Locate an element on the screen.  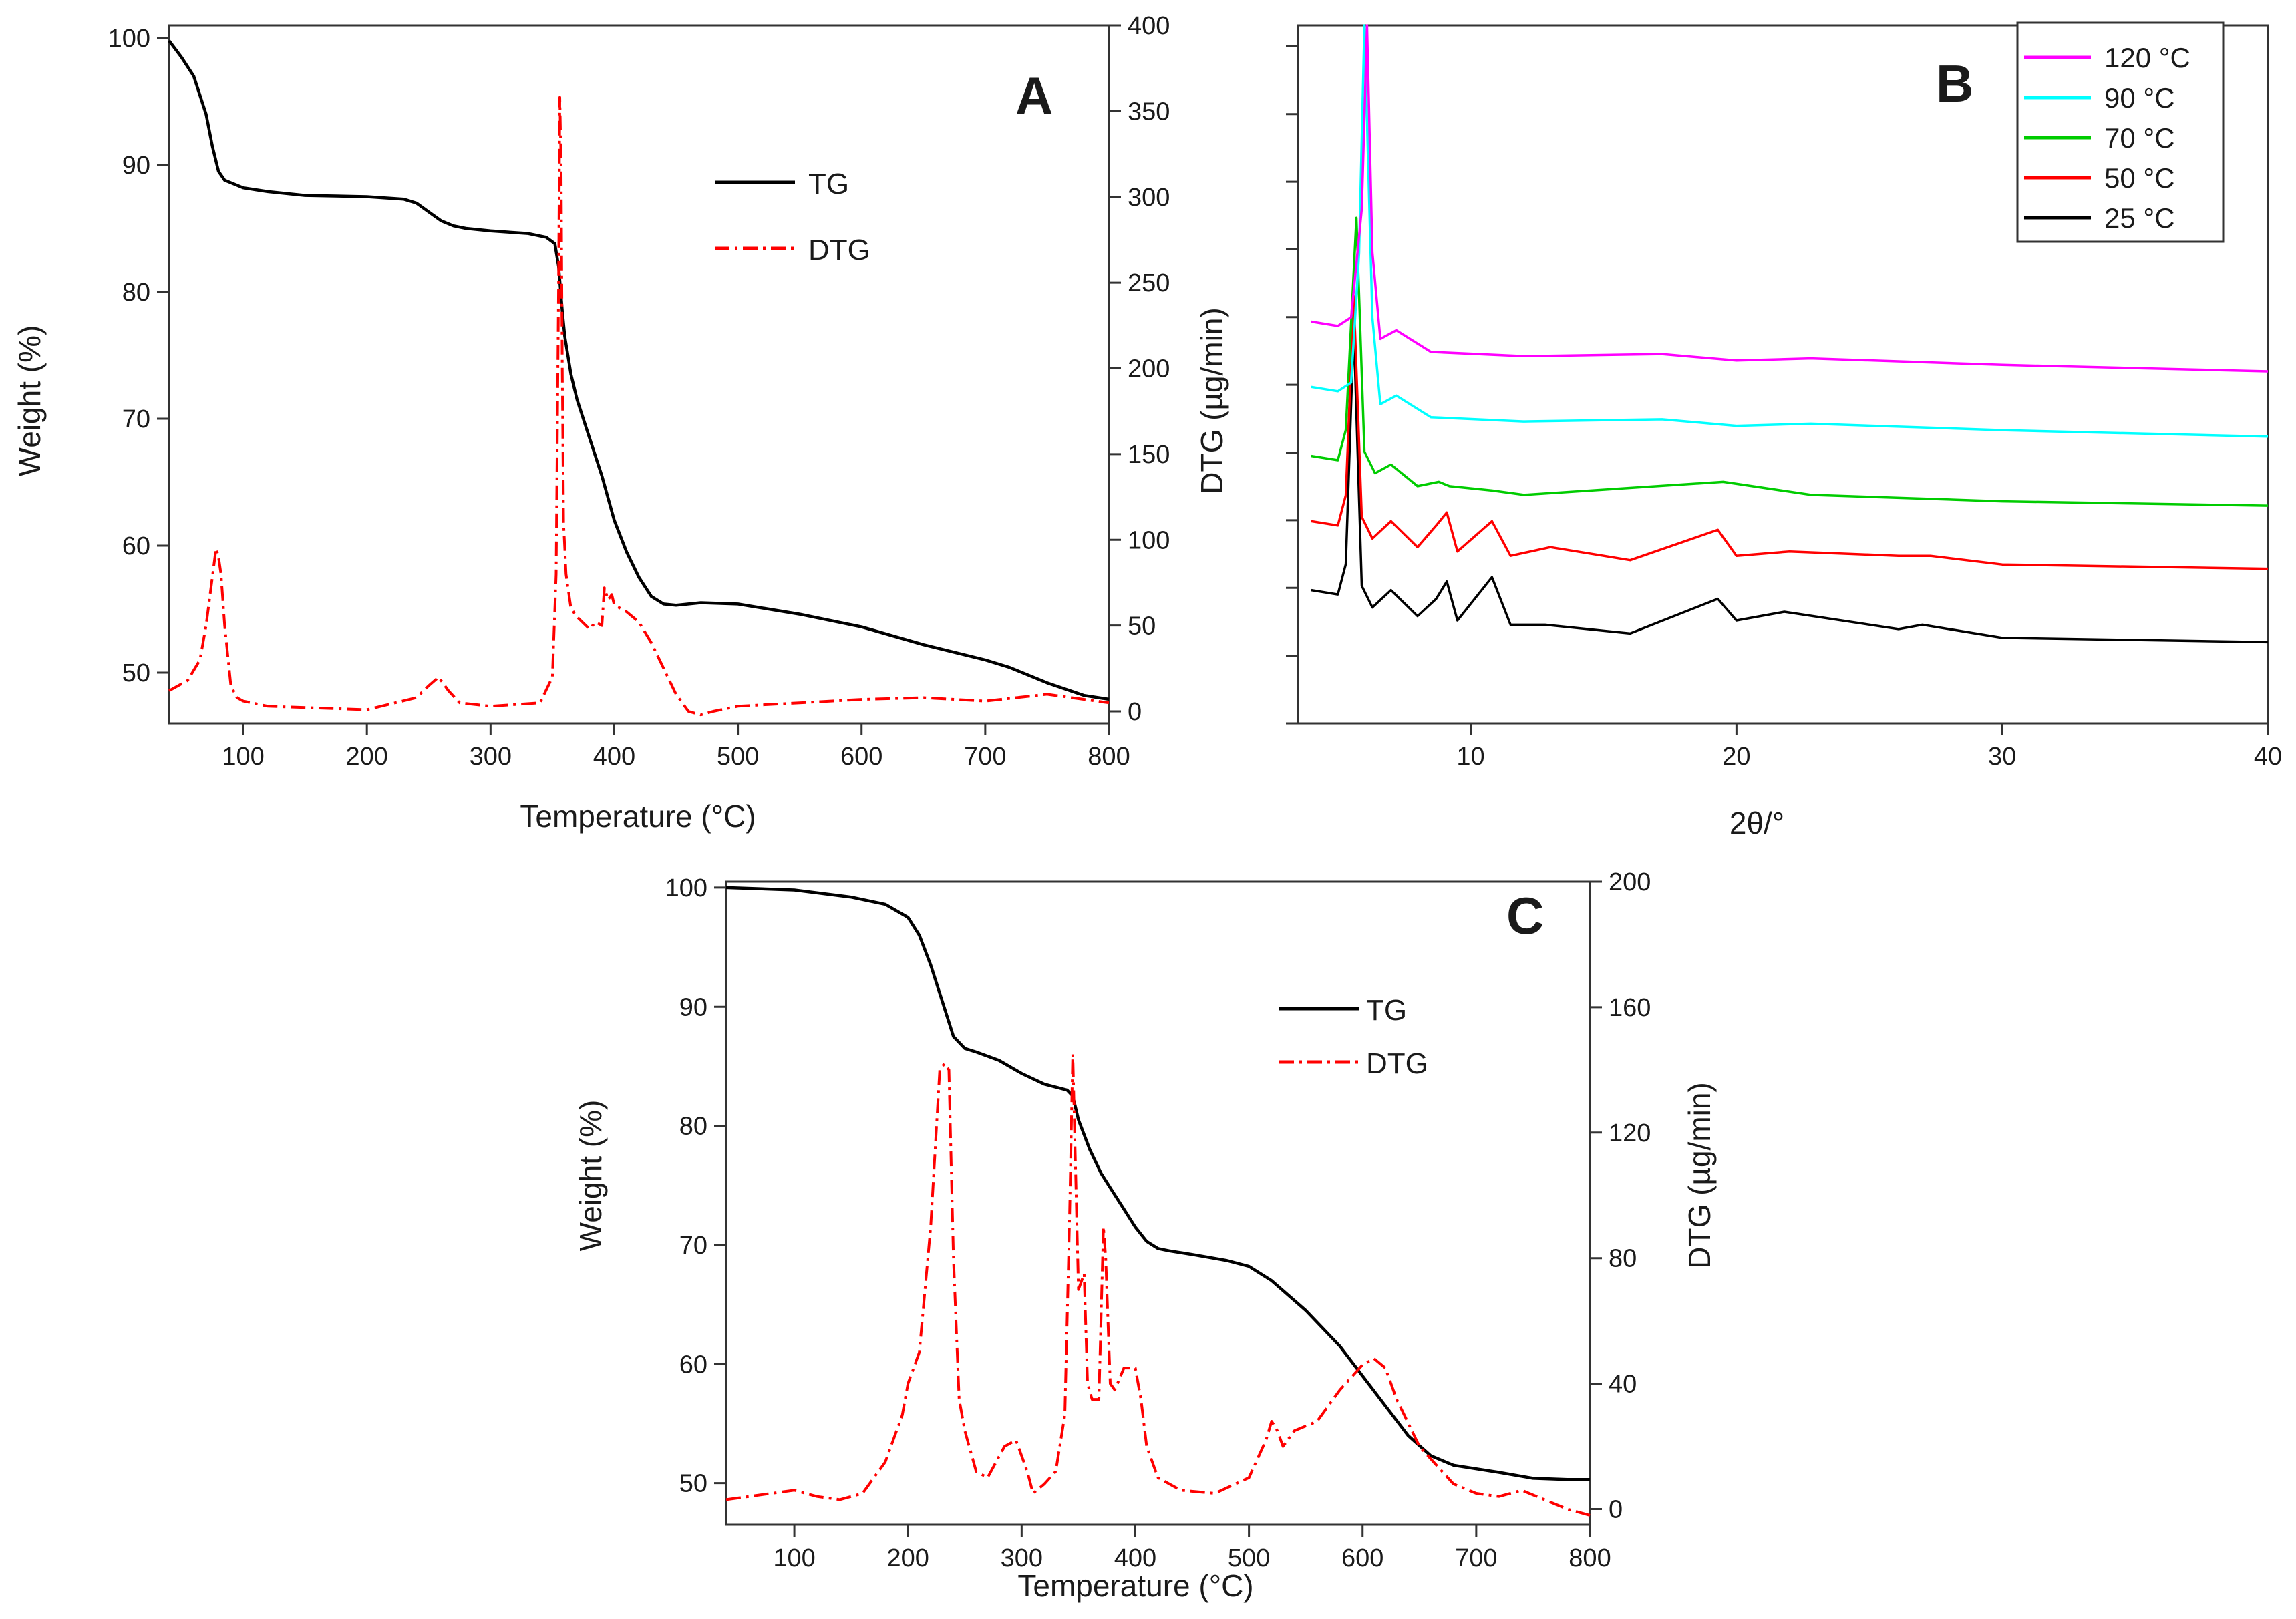
panel-c-series-tg is located at coordinates (1157, 1183).